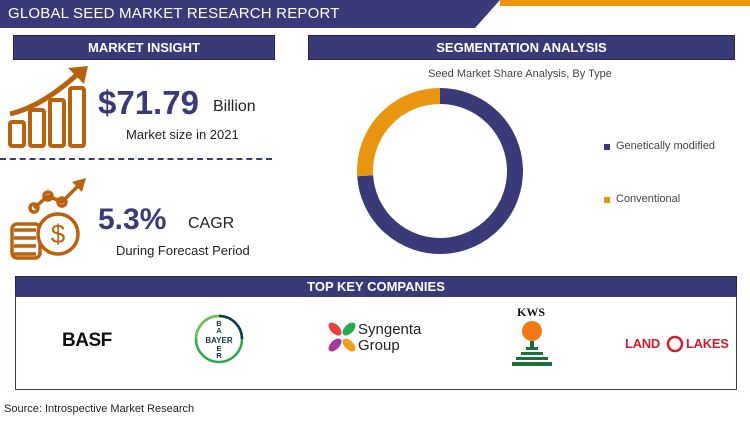 This screenshot has height=422, width=750. I want to click on title-banner: GLOBAL SEED MARKET RESEARCH REPORT, so click(375, 14).